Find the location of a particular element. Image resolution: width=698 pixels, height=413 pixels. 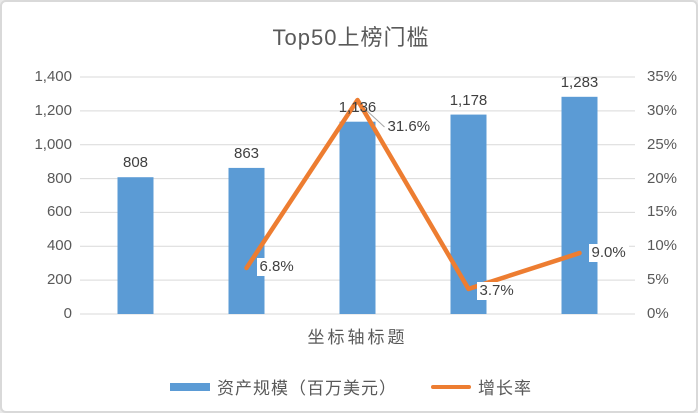

line-series-swatch-icon is located at coordinates (451, 386).